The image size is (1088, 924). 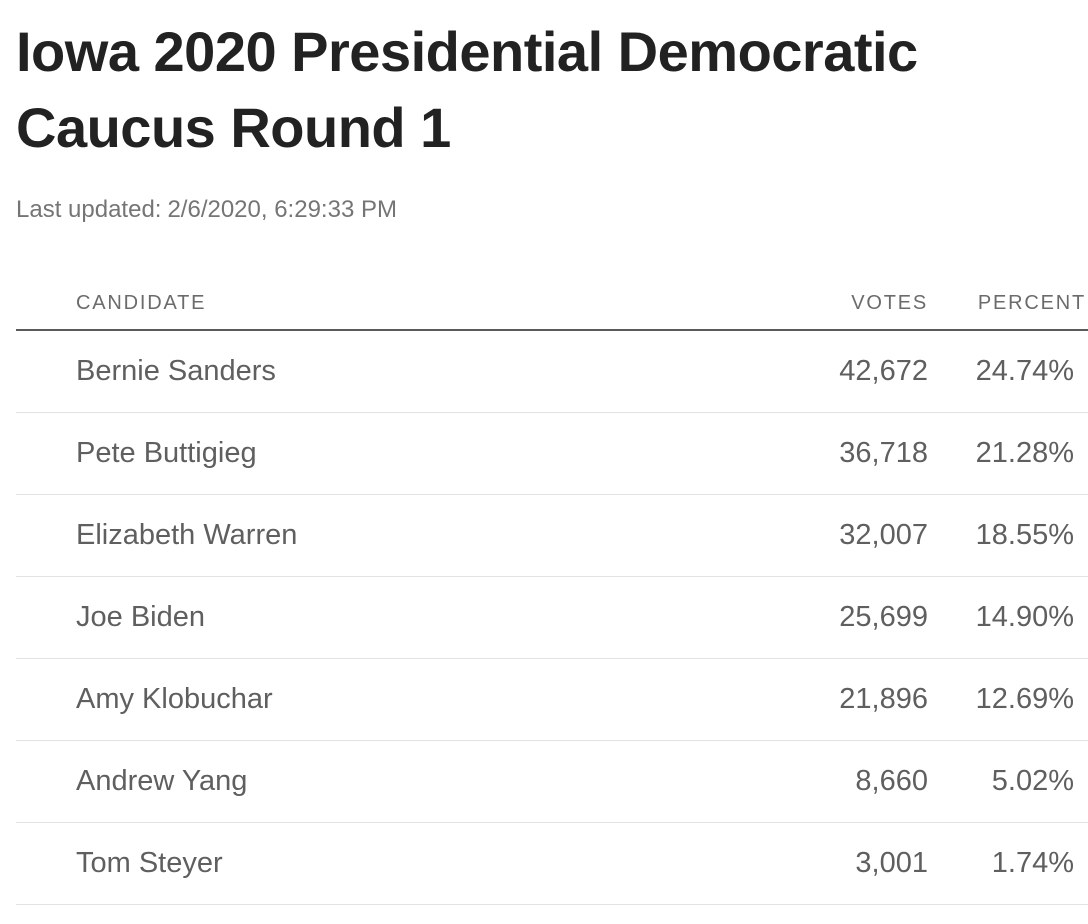 I want to click on candidate-percent: 1.74%, so click(x=1032, y=863).